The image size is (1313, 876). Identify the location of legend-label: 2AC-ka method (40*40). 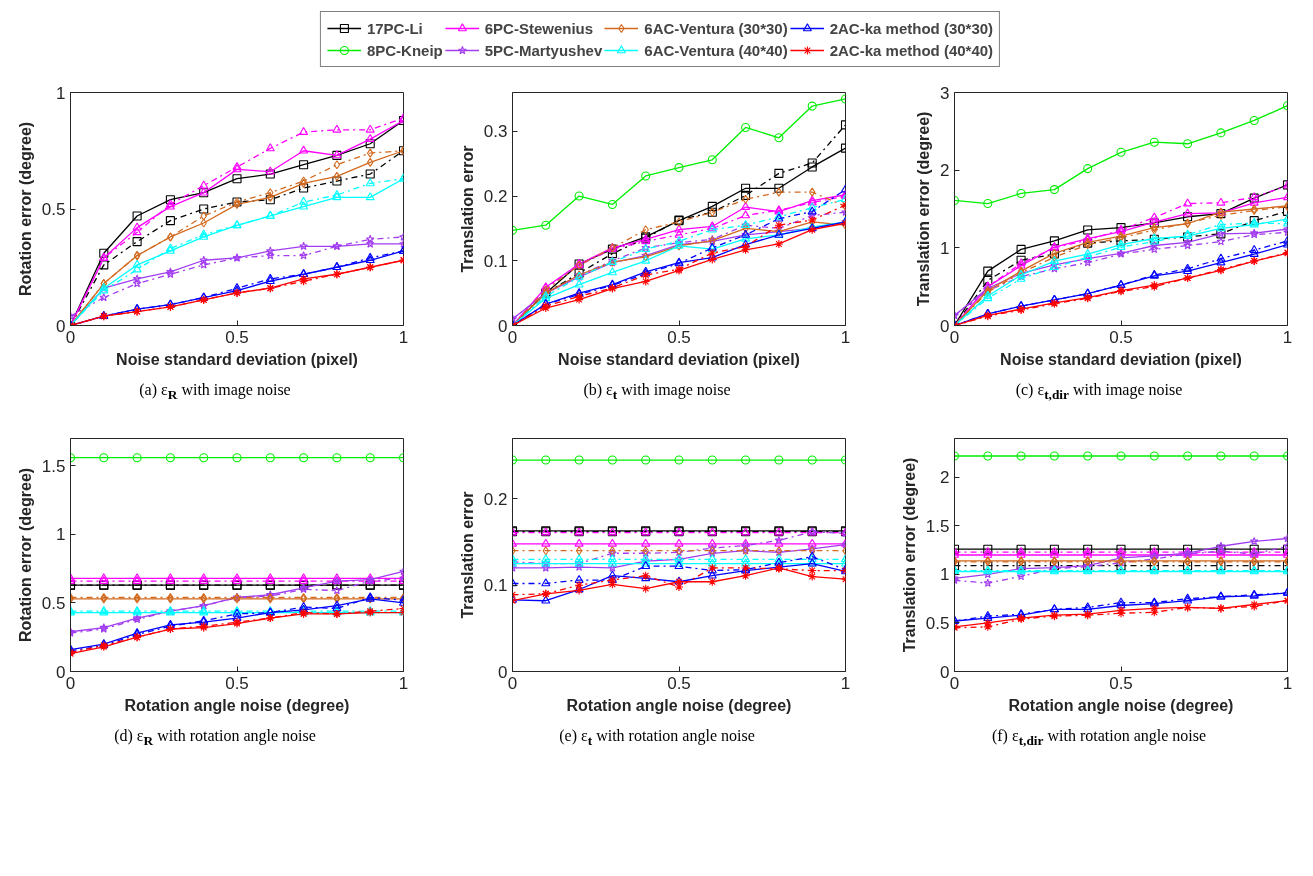
(911, 50).